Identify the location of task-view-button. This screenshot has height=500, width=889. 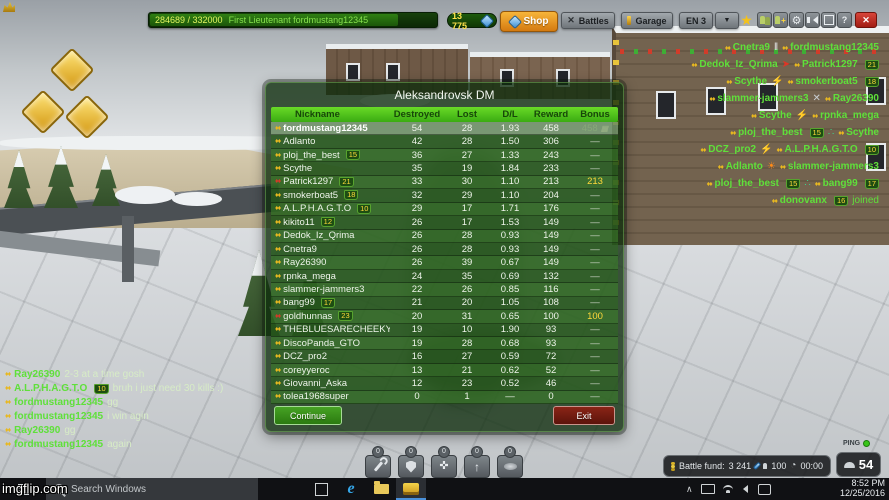
(321, 489).